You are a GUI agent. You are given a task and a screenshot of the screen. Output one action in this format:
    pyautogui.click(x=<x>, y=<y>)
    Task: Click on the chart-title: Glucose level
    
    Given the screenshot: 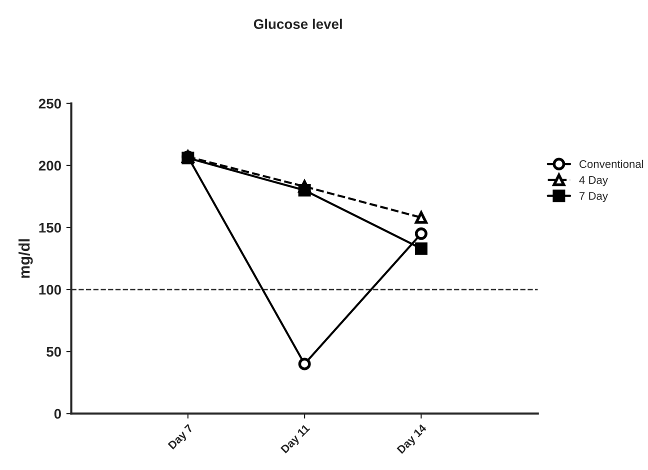 What is the action you would take?
    pyautogui.click(x=298, y=23)
    